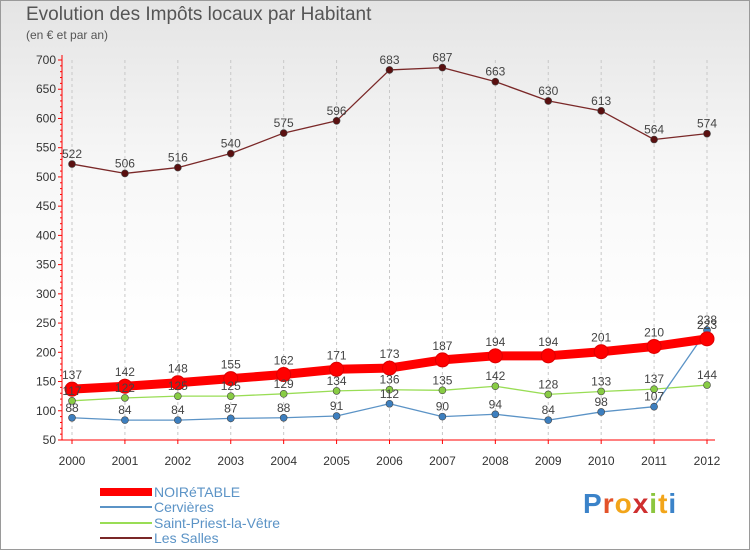  What do you see at coordinates (601, 101) in the screenshot?
I see `data-label: 613` at bounding box center [601, 101].